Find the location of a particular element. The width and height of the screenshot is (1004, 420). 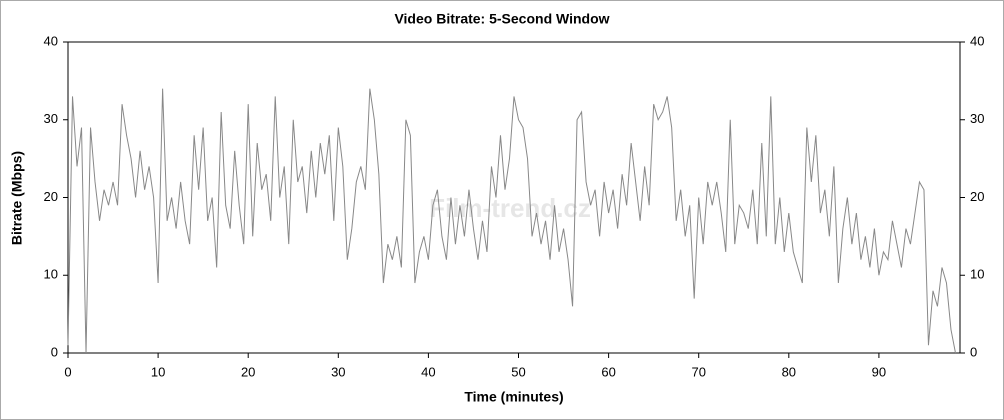

y-tick-label: 30 is located at coordinates (51, 118).